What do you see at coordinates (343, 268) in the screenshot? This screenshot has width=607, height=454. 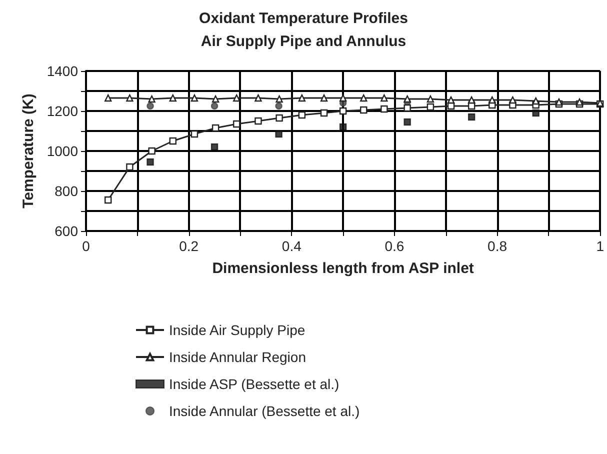 I see `x-axis-title: Dimensionless length from ASP inlet` at bounding box center [343, 268].